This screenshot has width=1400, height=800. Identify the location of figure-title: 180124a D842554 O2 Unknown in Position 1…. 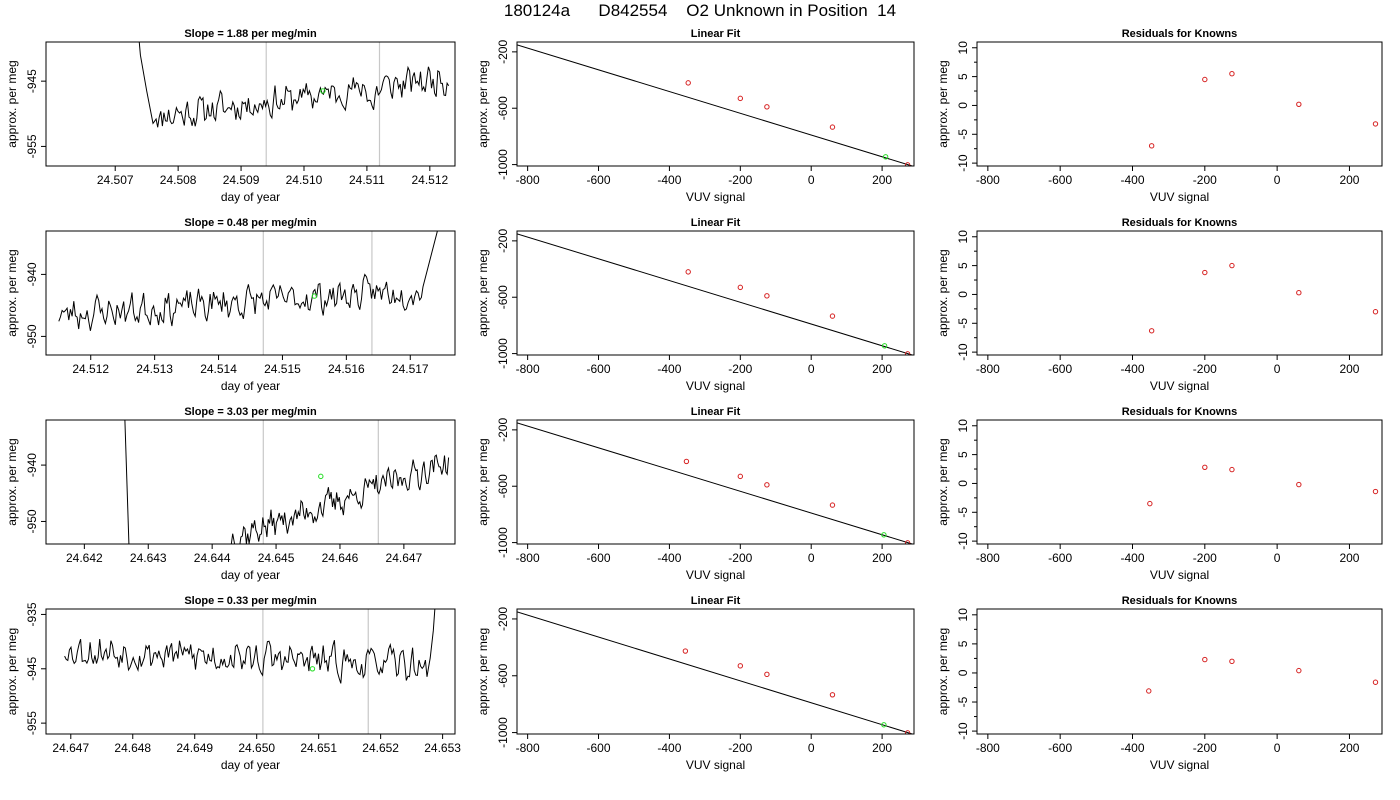
(700, 10).